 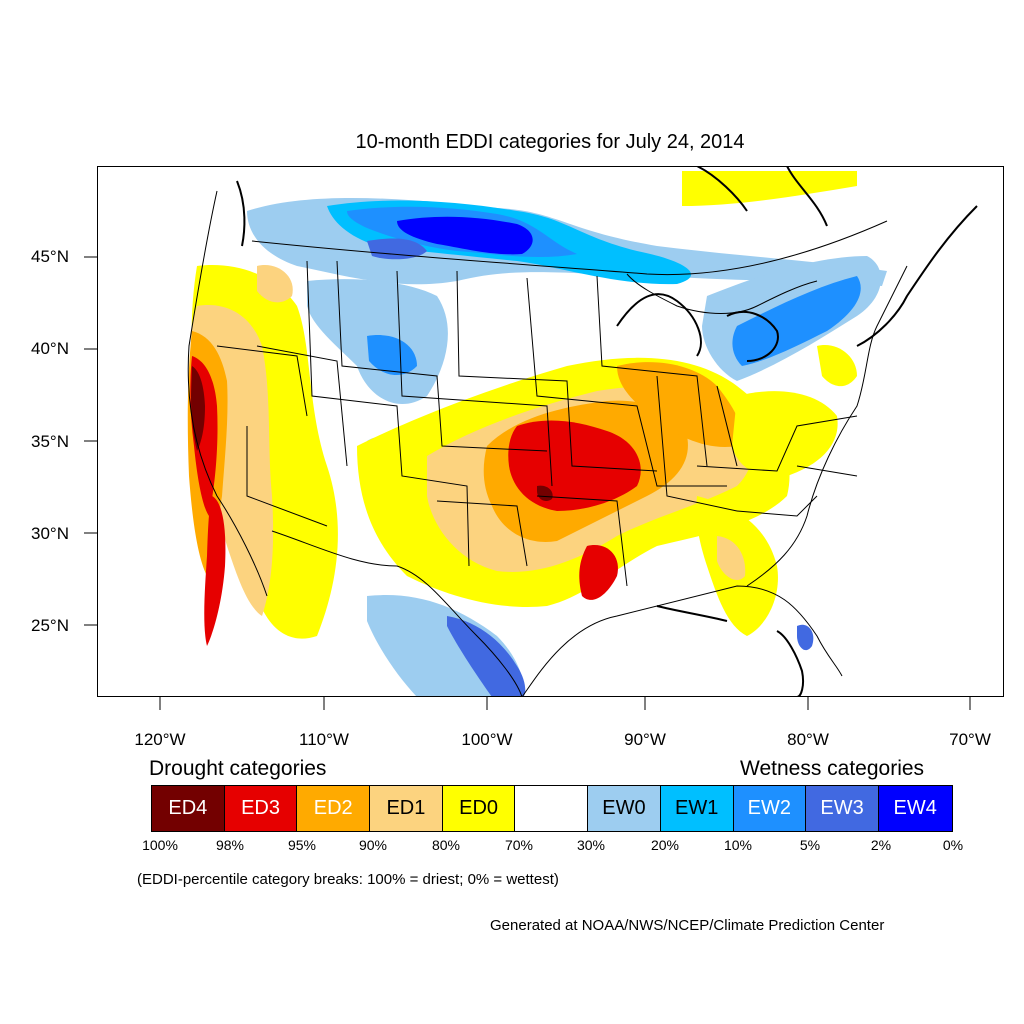 What do you see at coordinates (519, 845) in the screenshot?
I see `percentile-break: 70%` at bounding box center [519, 845].